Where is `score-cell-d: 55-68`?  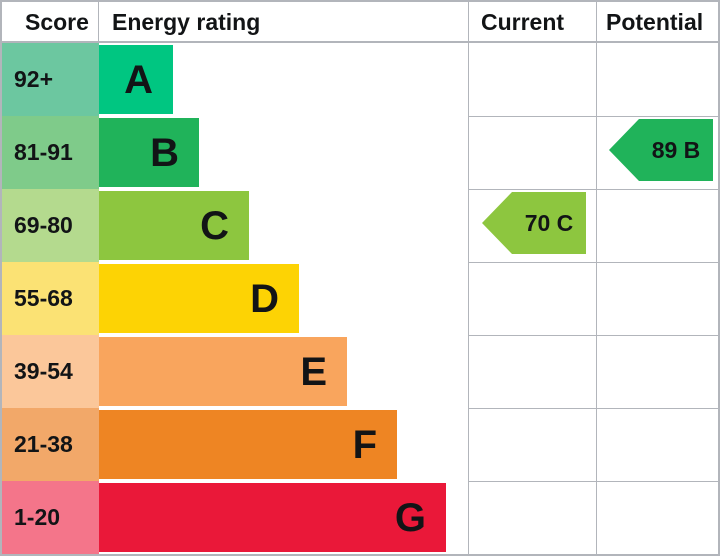 score-cell-d: 55-68 is located at coordinates (50, 298).